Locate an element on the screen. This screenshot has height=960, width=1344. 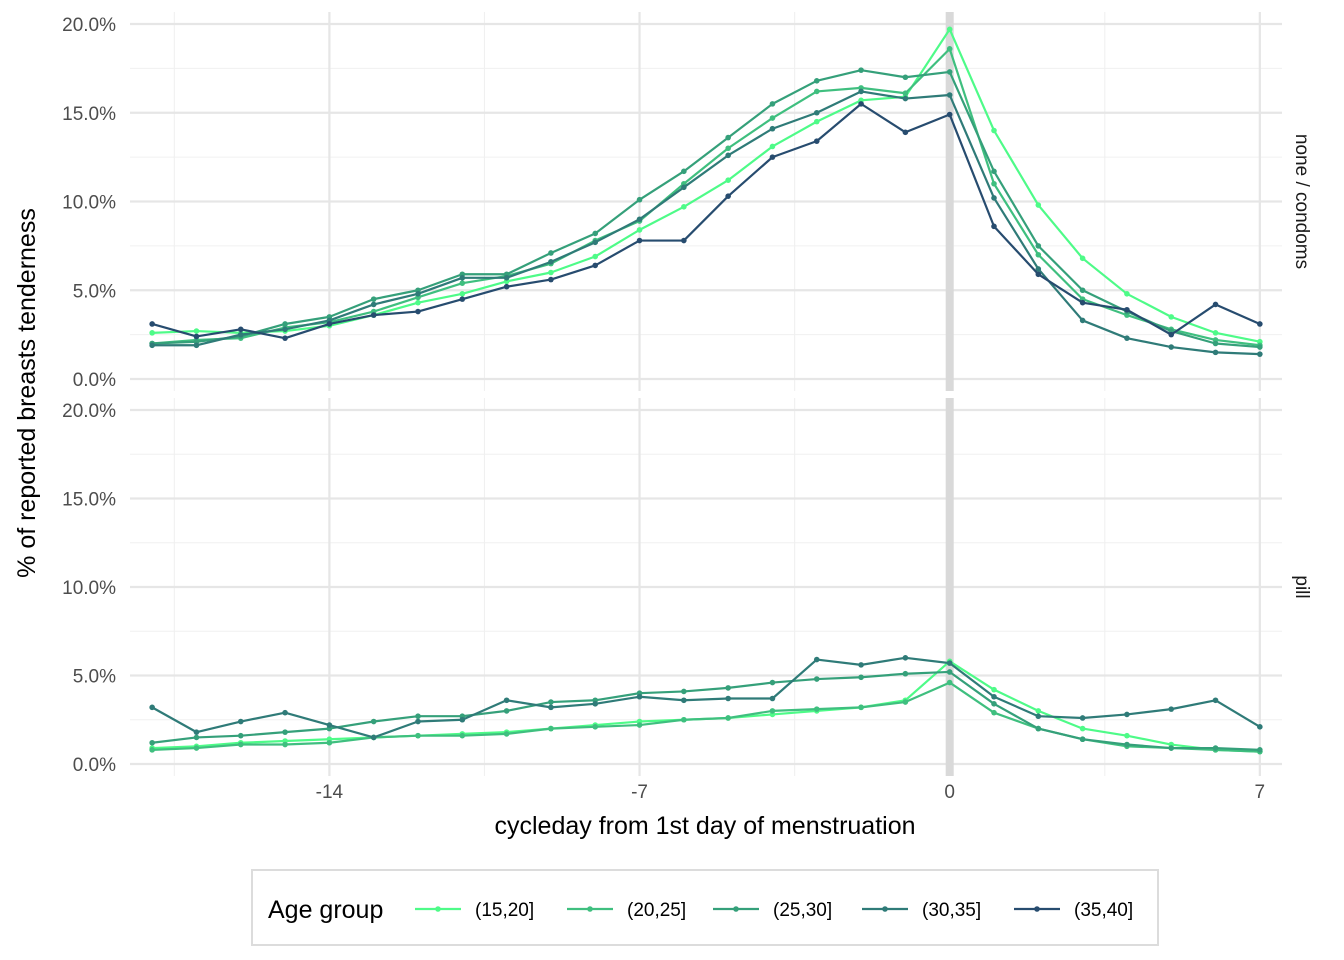
strip-label: pill is located at coordinates (1301, 586).